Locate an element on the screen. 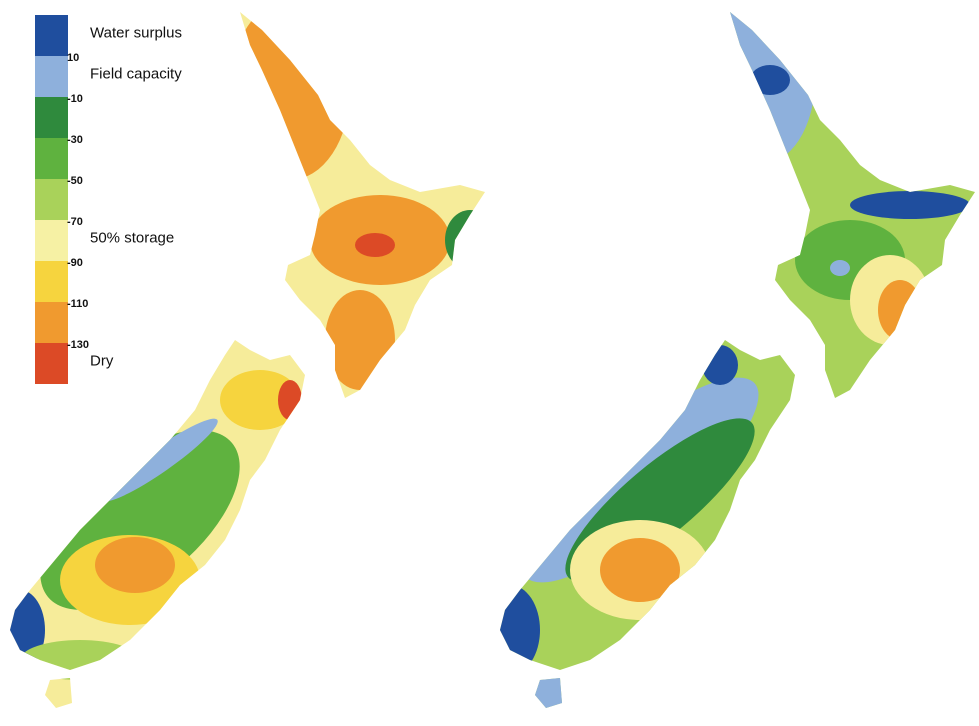 The height and width of the screenshot is (726, 979). legend-label: Water surplus is located at coordinates (136, 32).